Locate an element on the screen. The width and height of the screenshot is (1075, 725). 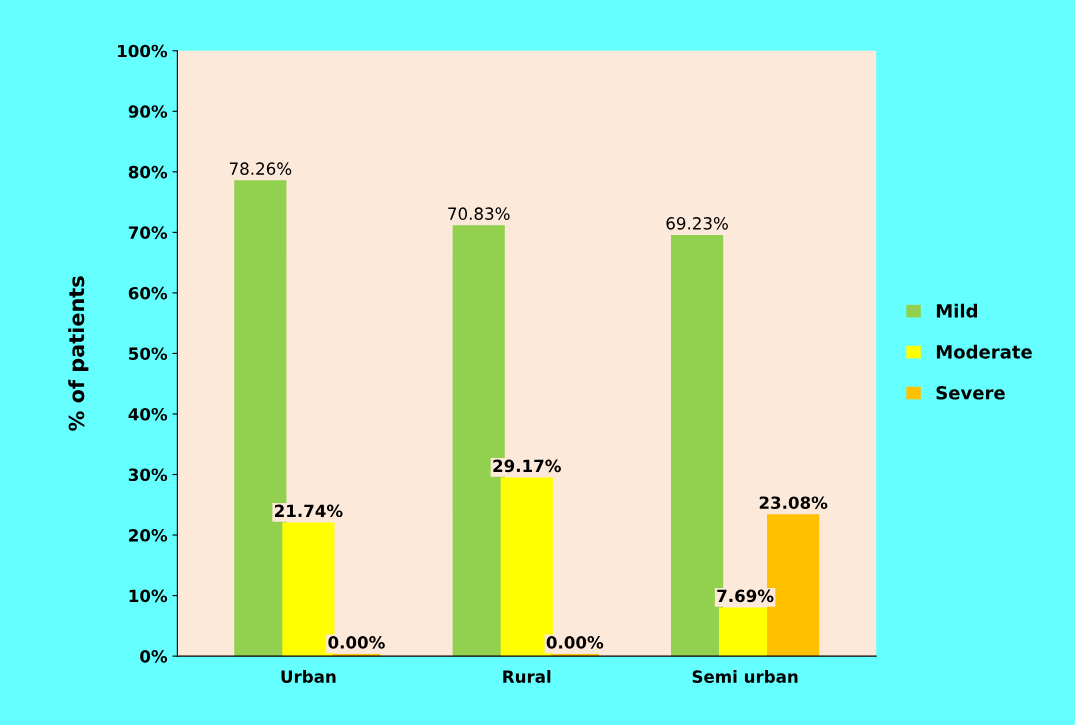
data-label: 23.08% is located at coordinates (793, 503).